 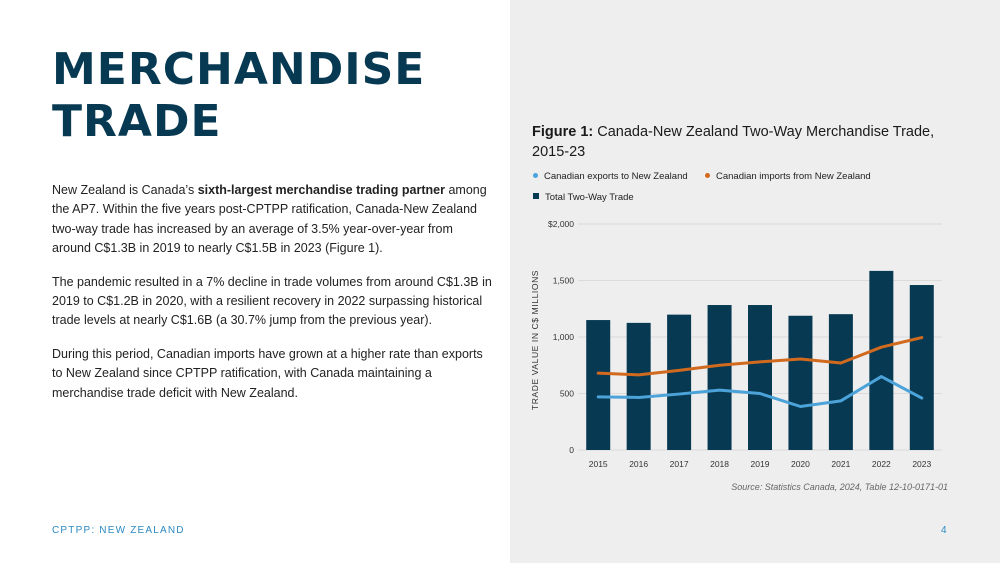 What do you see at coordinates (561, 224) in the screenshot?
I see `y-tick-label: $2,000` at bounding box center [561, 224].